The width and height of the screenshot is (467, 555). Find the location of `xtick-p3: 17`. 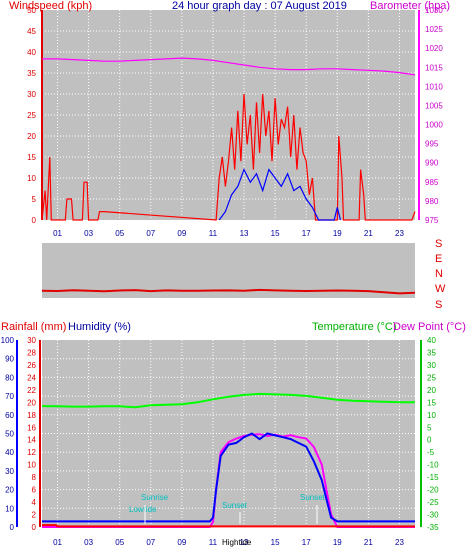

xtick-p3: 17 is located at coordinates (306, 542).